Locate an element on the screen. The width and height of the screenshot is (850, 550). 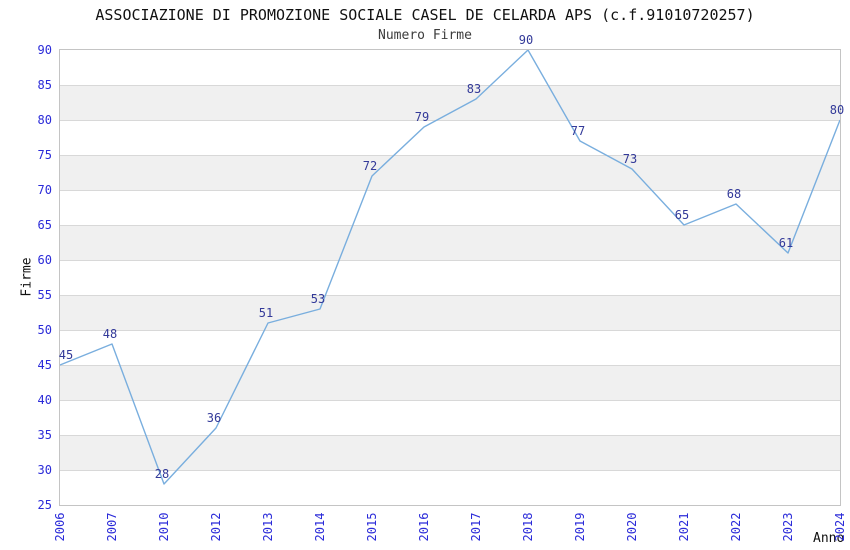
x-tick-label: 2019 is located at coordinates (580, 527).